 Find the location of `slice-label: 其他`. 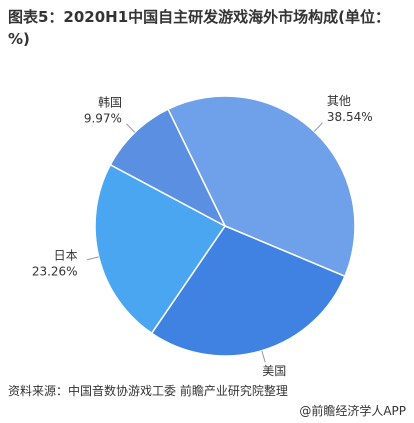

slice-label: 其他 is located at coordinates (339, 101).